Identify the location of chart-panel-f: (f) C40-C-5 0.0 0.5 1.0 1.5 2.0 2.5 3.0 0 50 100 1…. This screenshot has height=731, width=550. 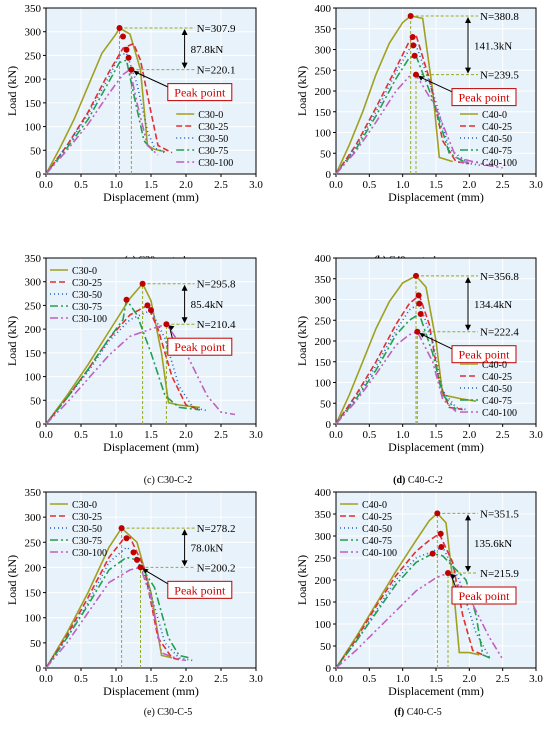
(419, 602).